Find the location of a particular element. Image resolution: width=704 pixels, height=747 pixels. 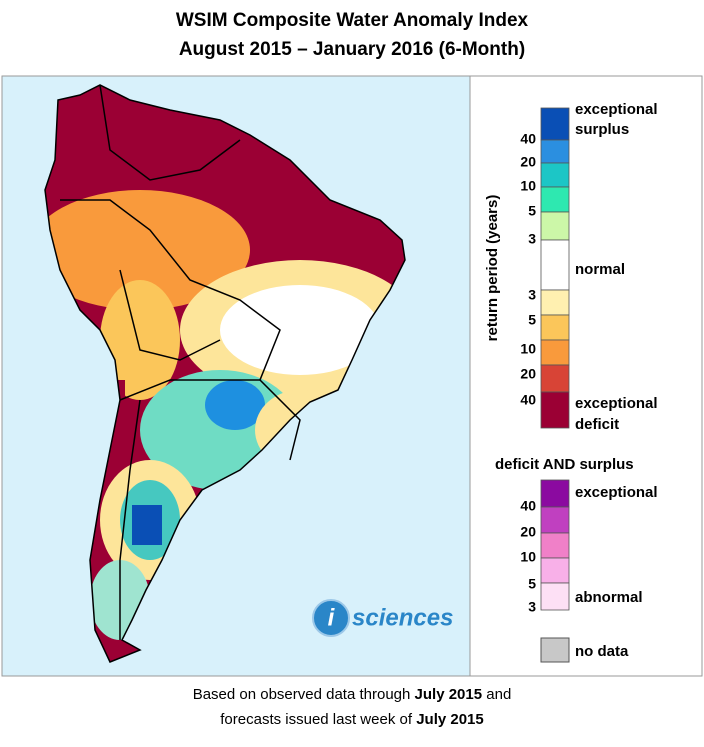

deficit-tick: 5 is located at coordinates (532, 320).